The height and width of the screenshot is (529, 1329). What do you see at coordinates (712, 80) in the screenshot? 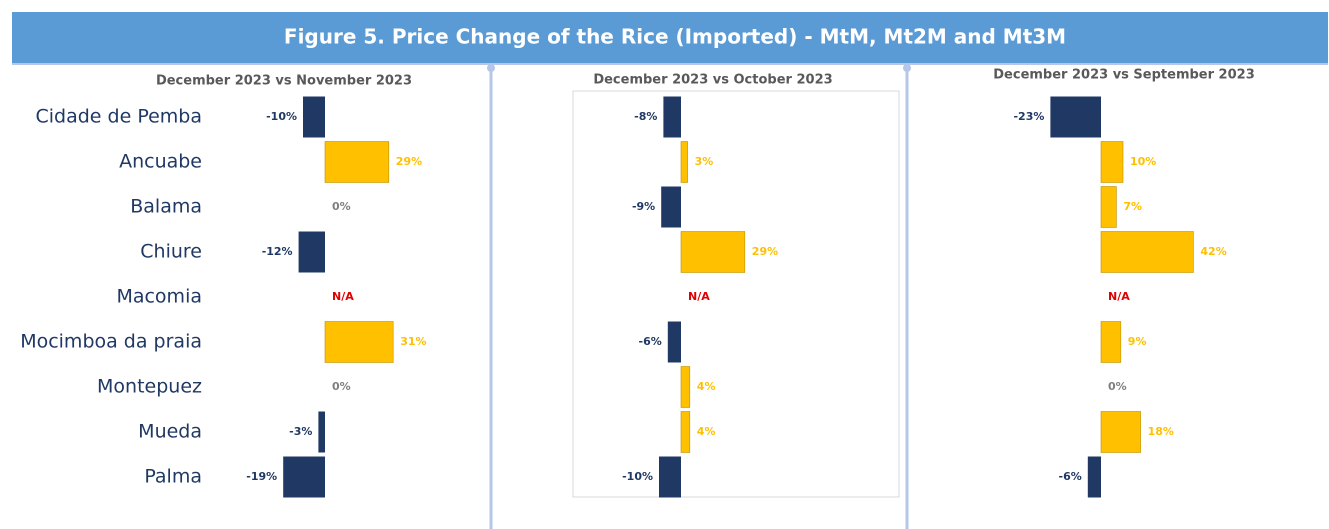
I see `panel-subtitle: December 2023 vs October 2023` at bounding box center [712, 80].